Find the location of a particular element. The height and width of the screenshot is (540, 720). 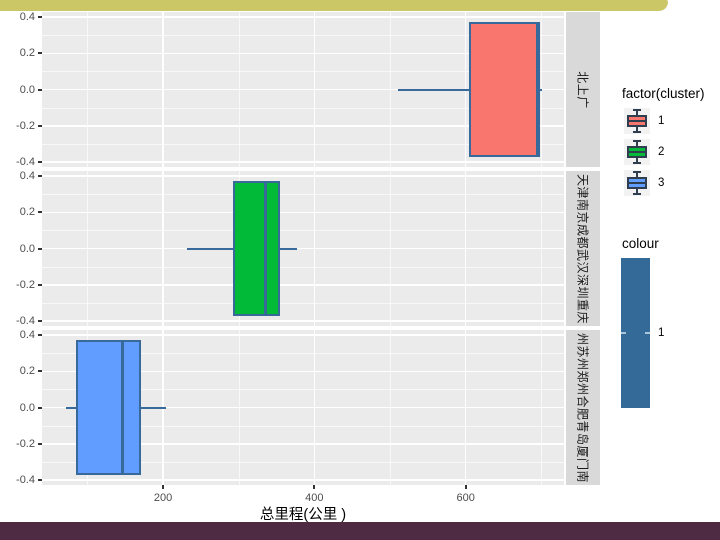

legend-item-label: 1 is located at coordinates (661, 121).